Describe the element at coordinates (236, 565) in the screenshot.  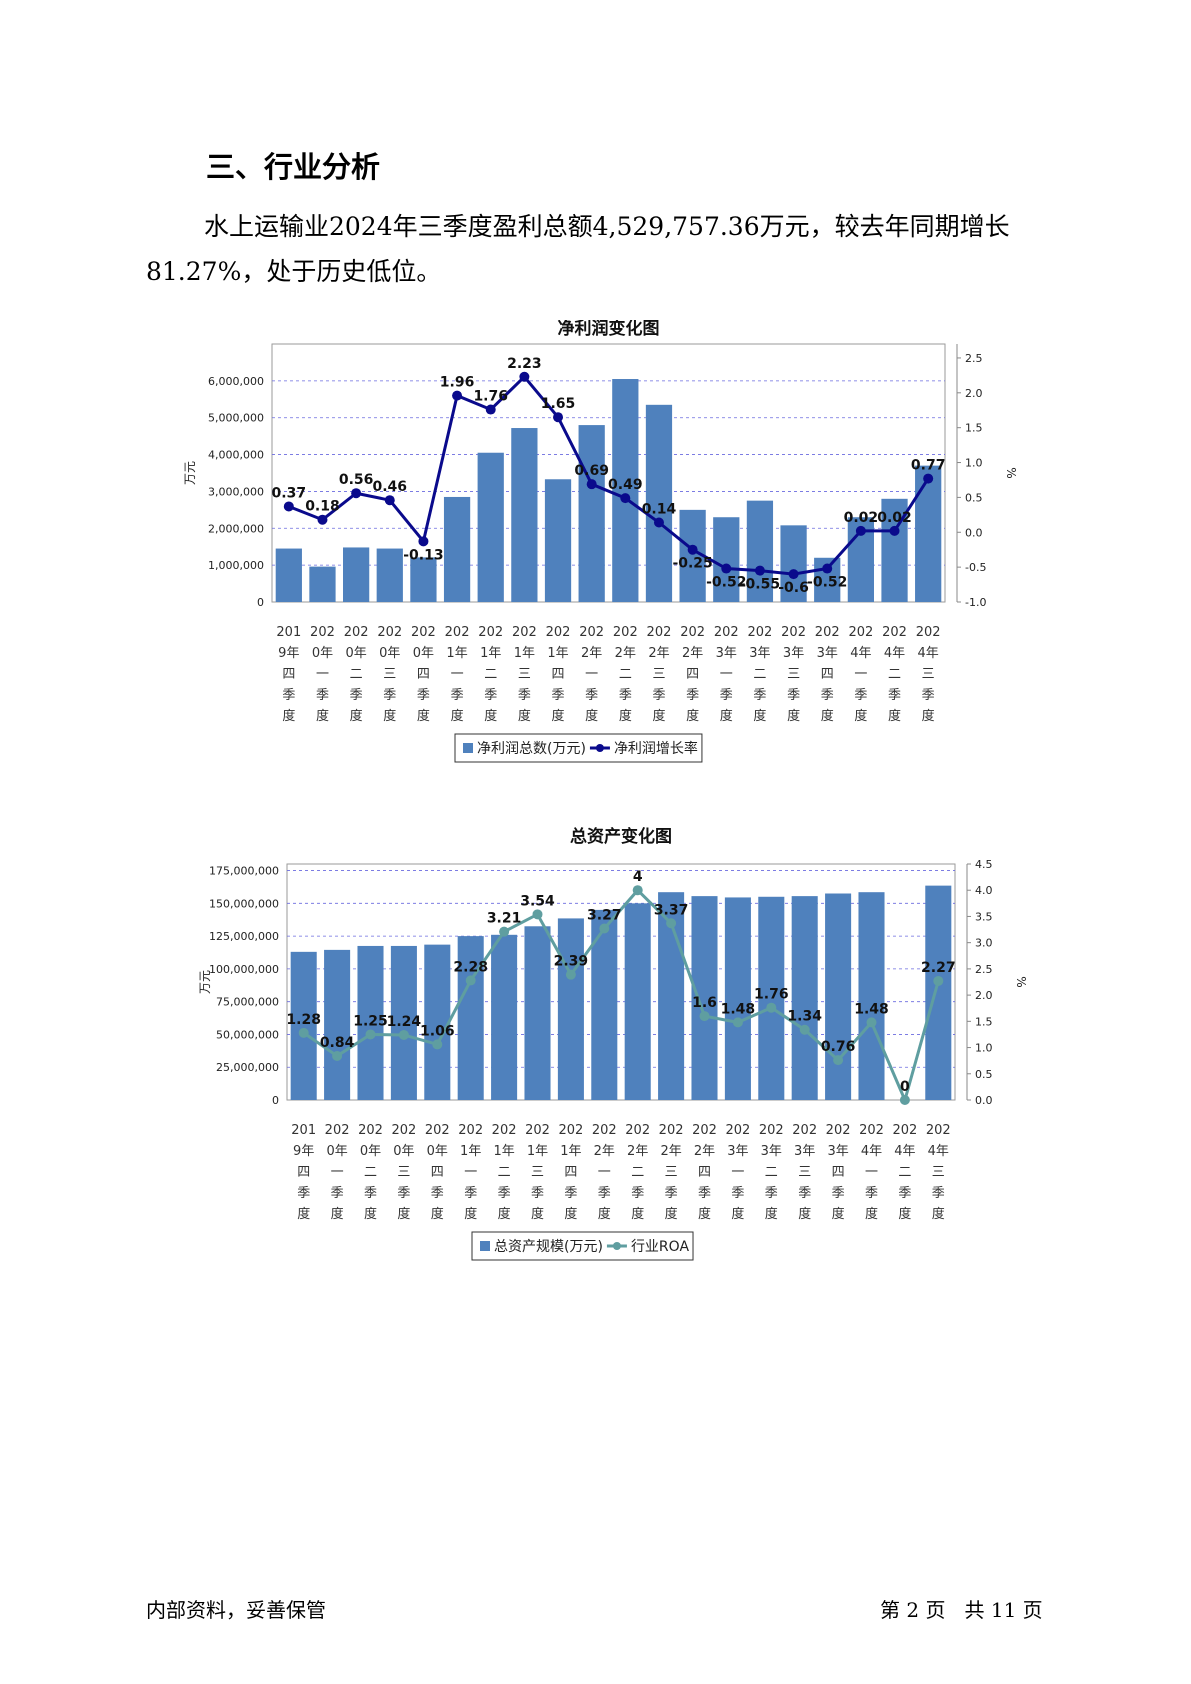
I see `y-left-tick-label: 1,000,000` at that location.